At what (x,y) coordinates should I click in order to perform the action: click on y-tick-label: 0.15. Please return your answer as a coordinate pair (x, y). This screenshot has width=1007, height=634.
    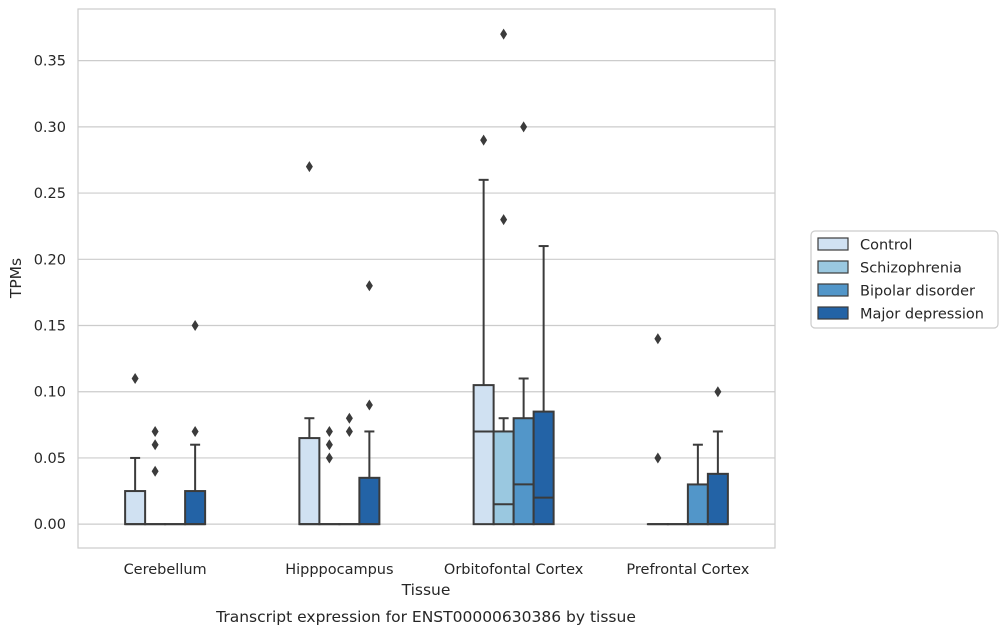
    Looking at the image, I should click on (50, 327).